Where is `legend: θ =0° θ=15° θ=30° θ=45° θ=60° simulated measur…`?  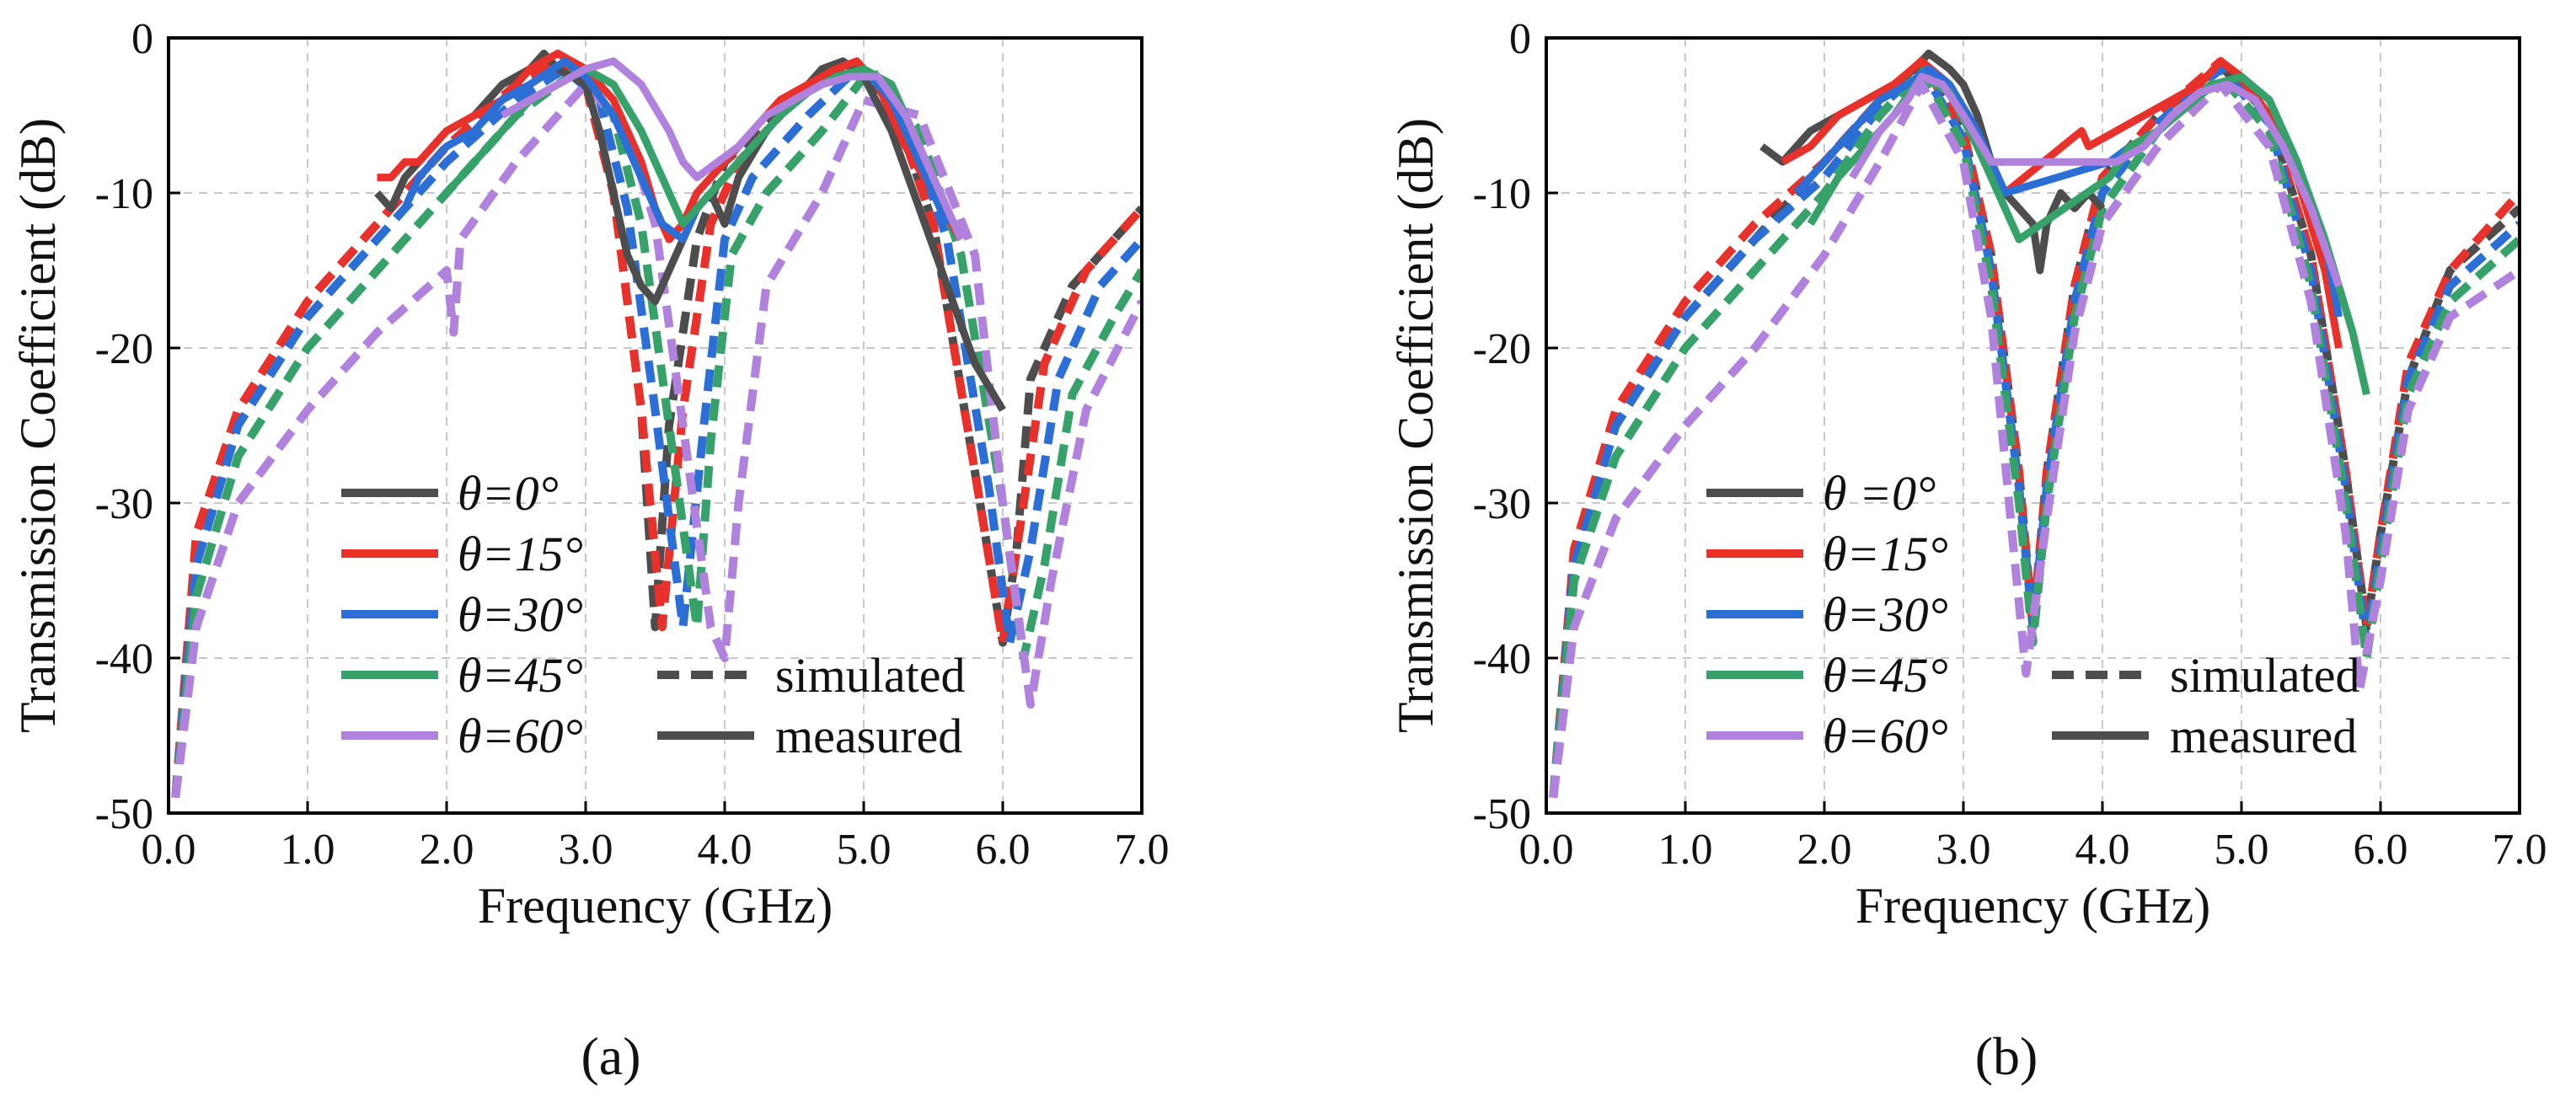
legend: θ =0° θ=15° θ=30° θ=45° θ=60° simulated measur… is located at coordinates (2033, 614).